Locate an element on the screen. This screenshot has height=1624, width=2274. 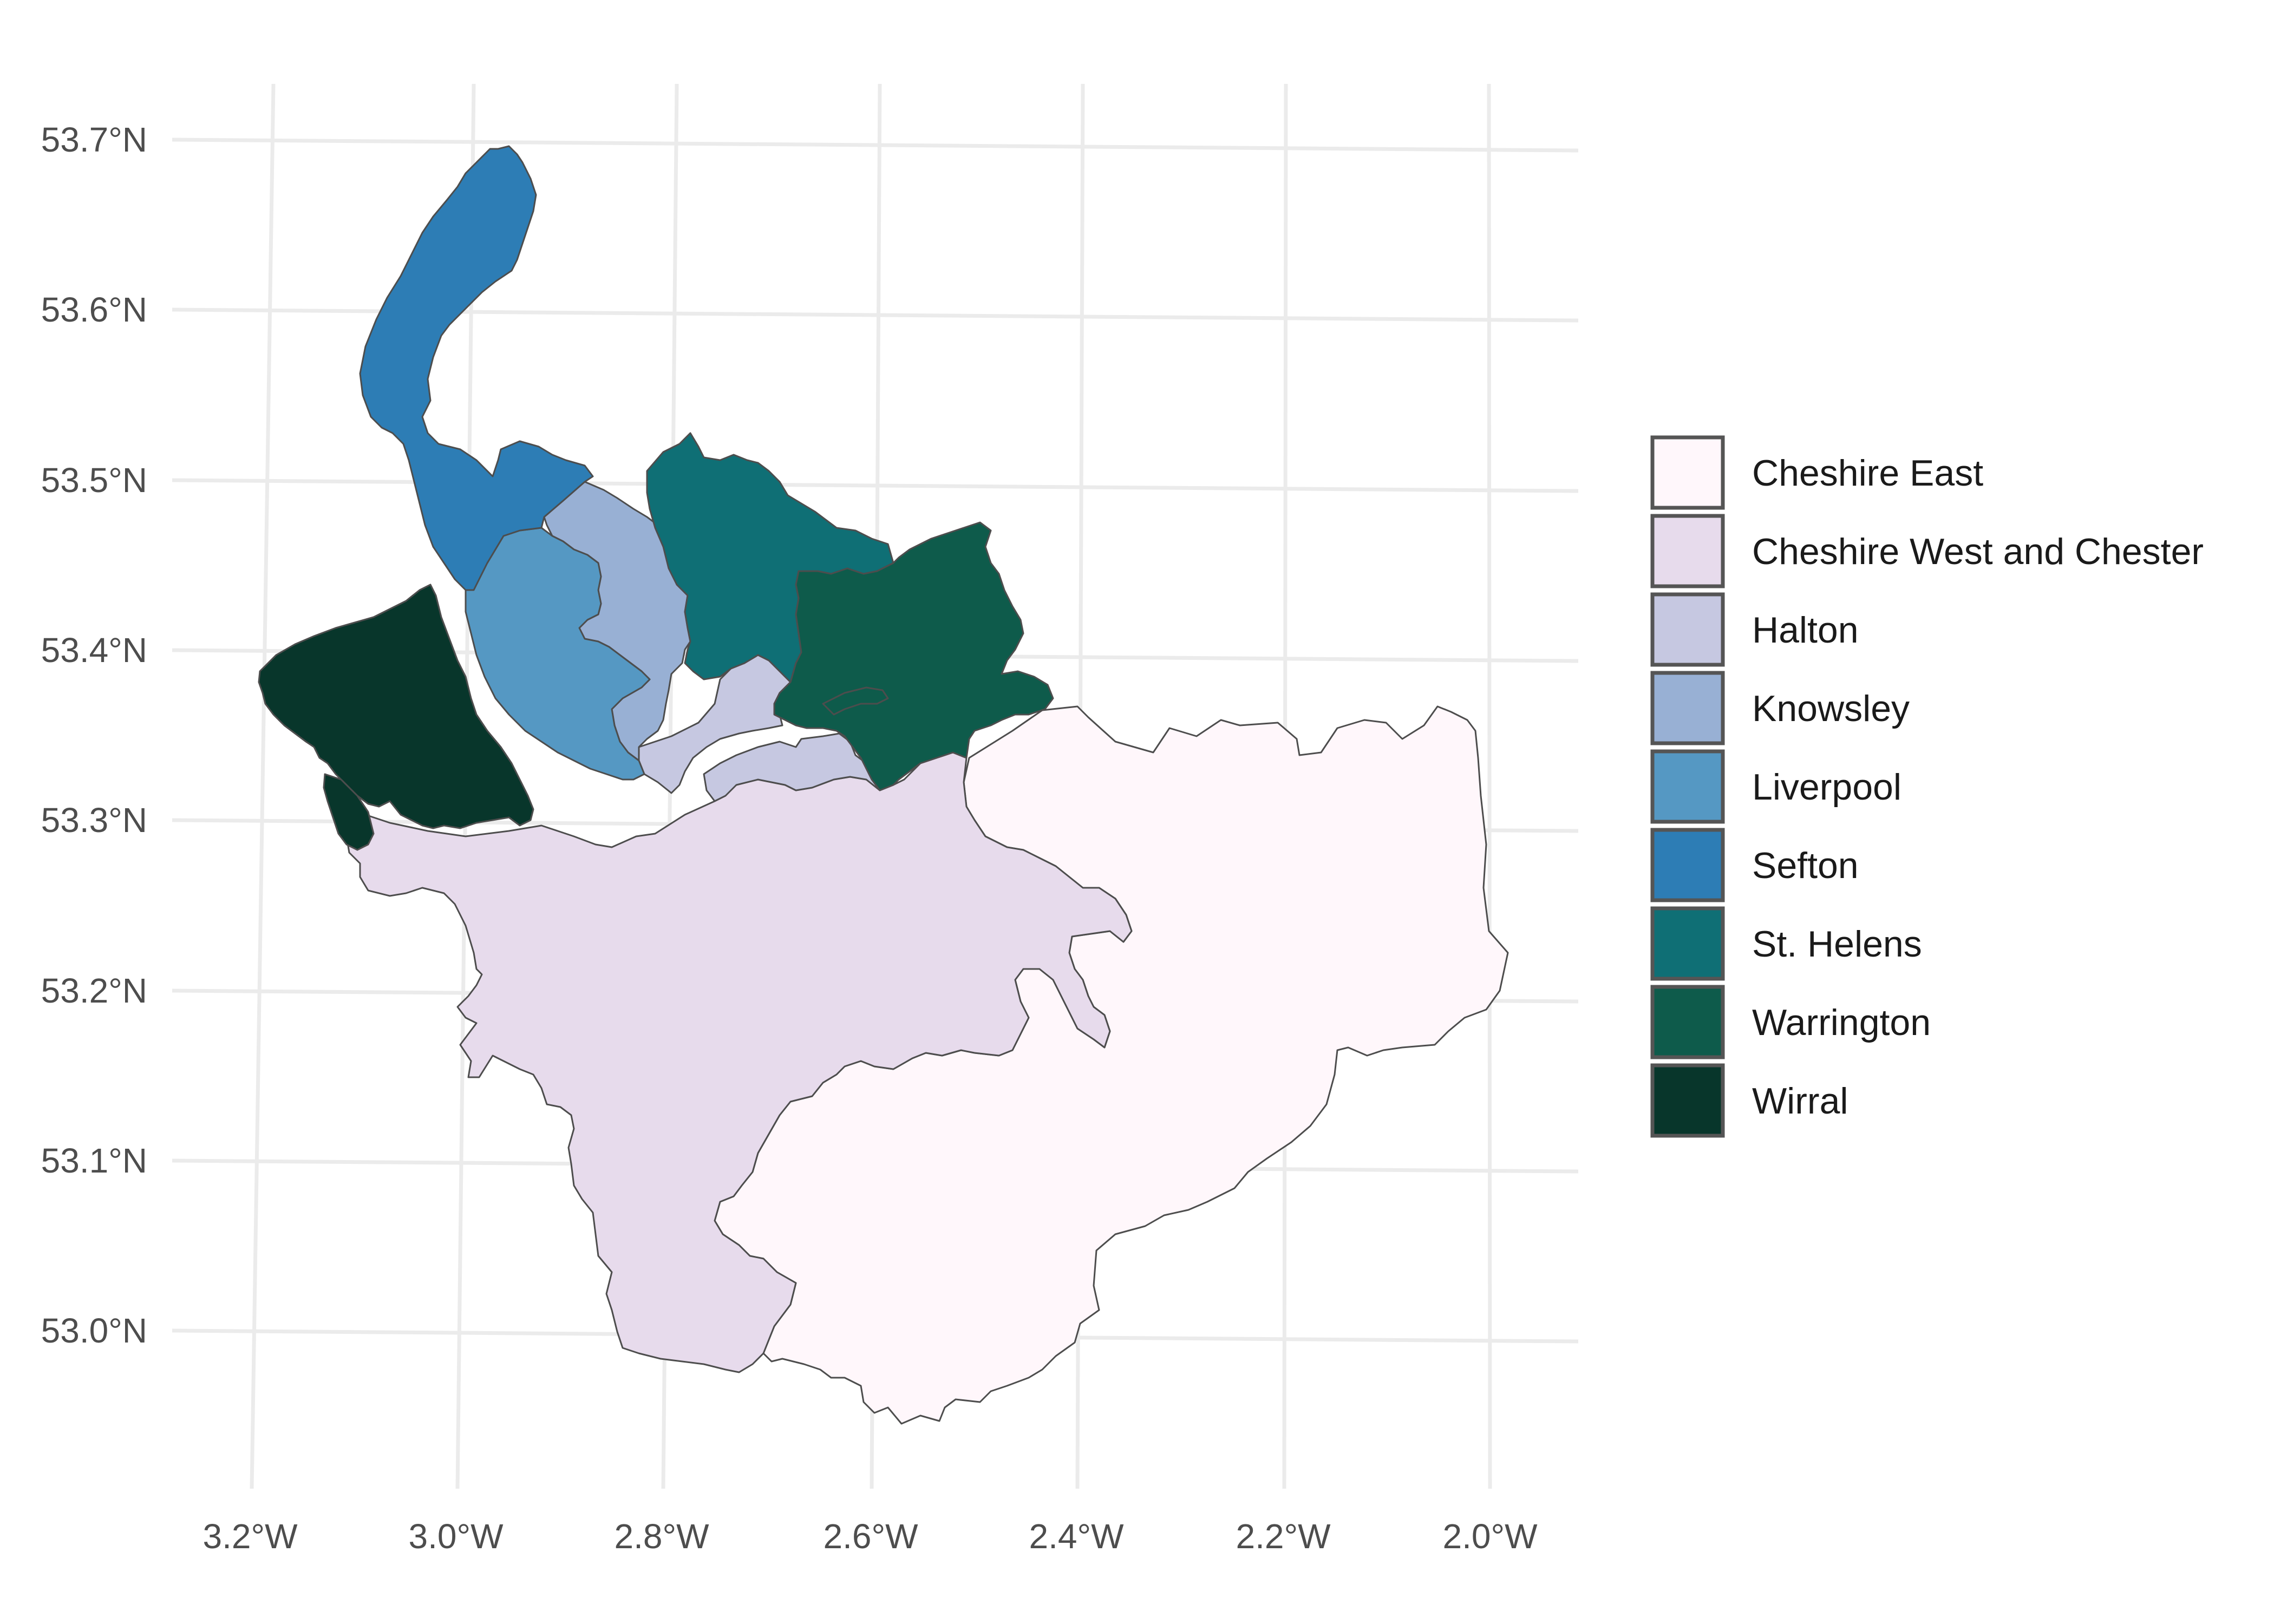
region-halton-north is located at coordinates (715, 724).